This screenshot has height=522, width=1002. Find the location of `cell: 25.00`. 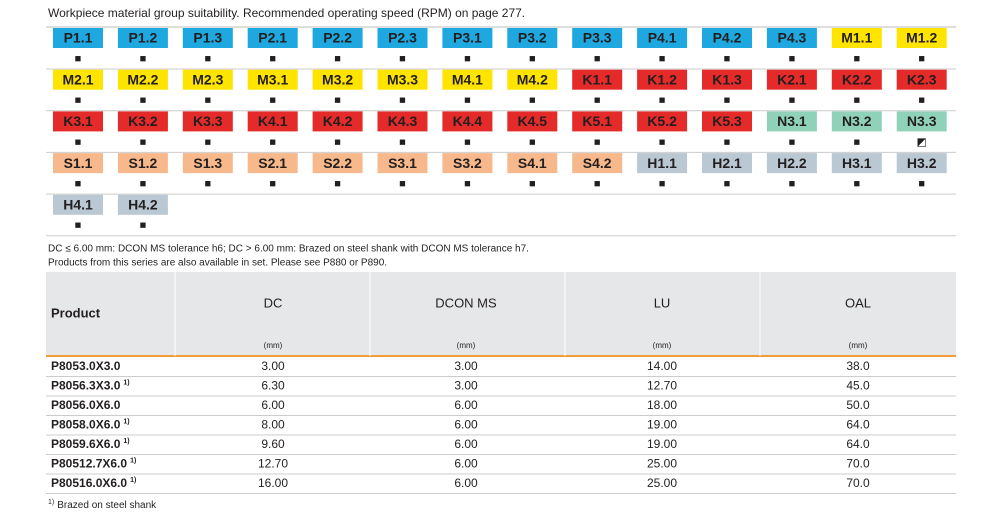

cell: 25.00 is located at coordinates (662, 464).